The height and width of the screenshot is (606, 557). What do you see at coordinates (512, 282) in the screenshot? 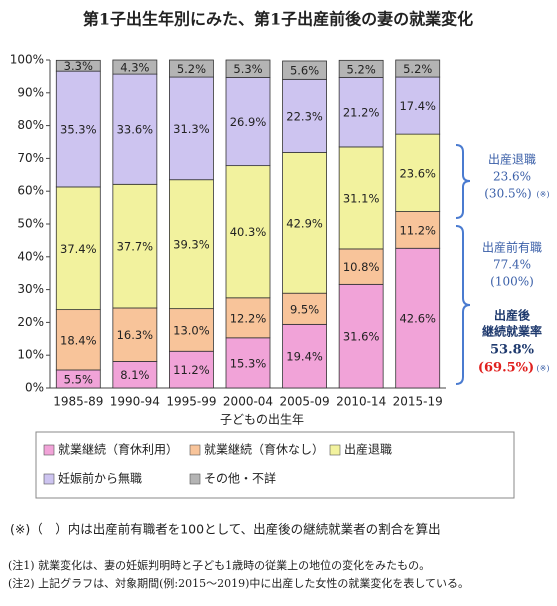
I see `annotation-share: (100%)` at bounding box center [512, 282].